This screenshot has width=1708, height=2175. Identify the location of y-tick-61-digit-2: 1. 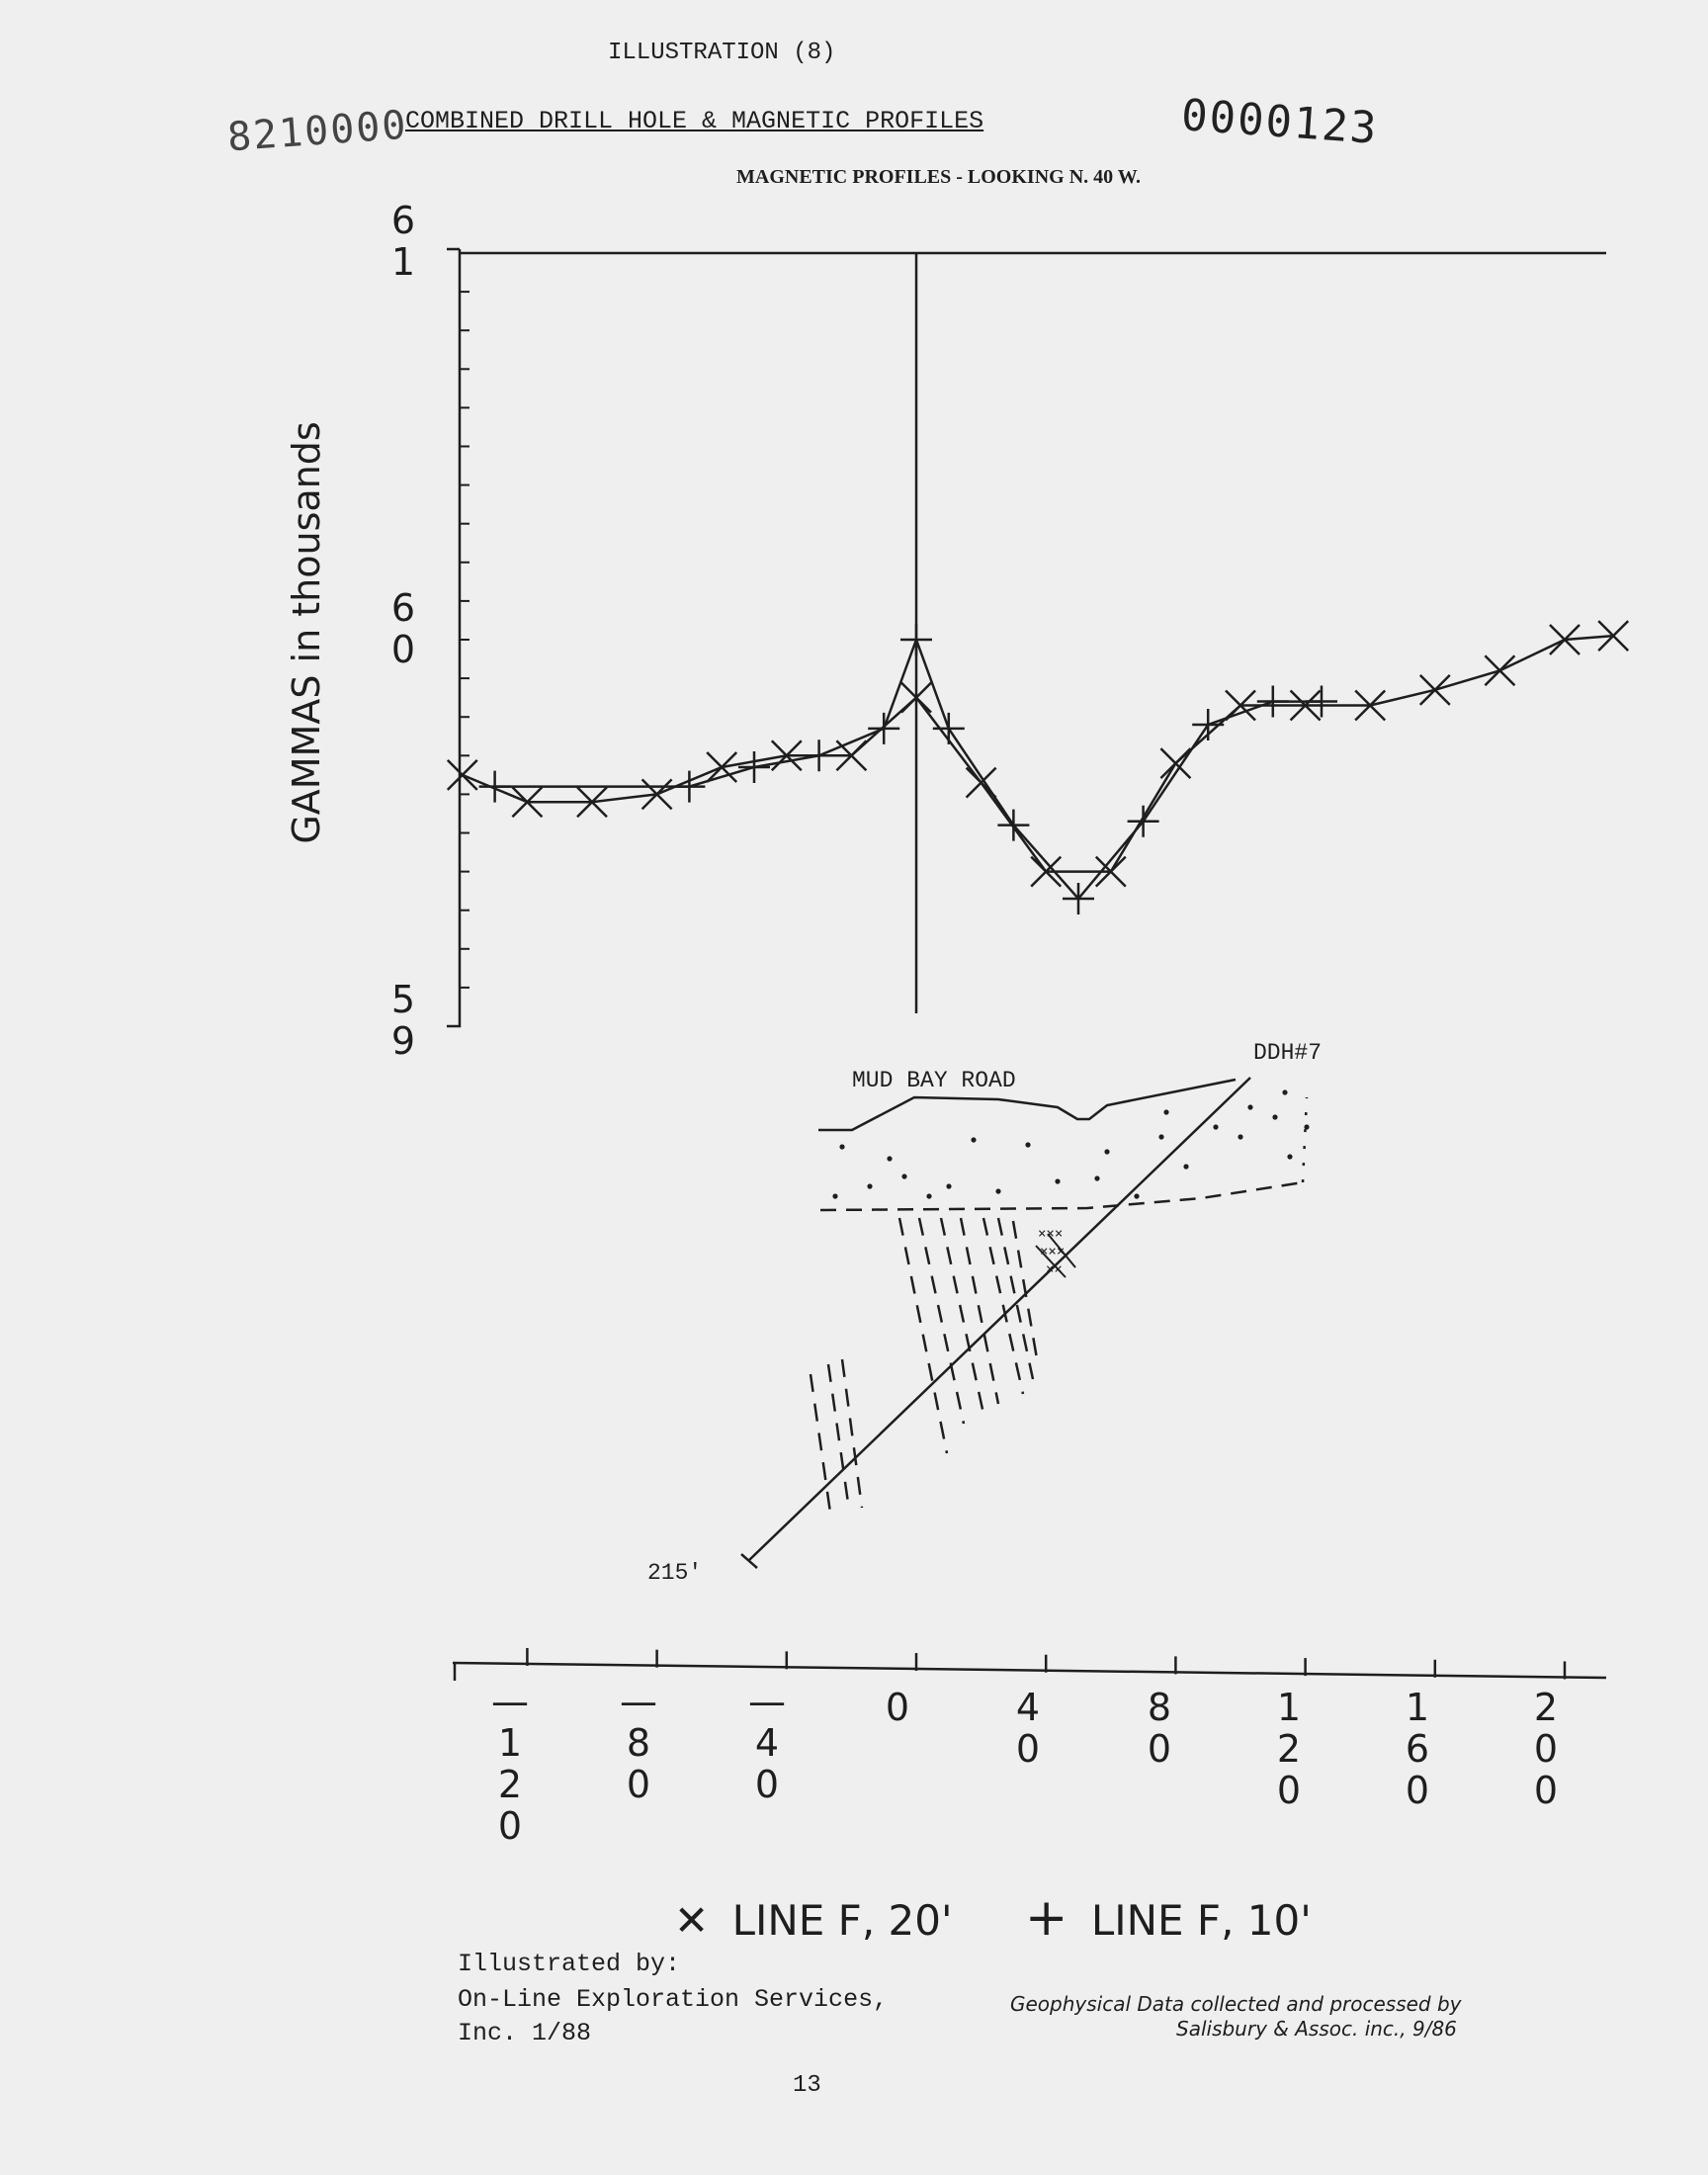
(403, 262).